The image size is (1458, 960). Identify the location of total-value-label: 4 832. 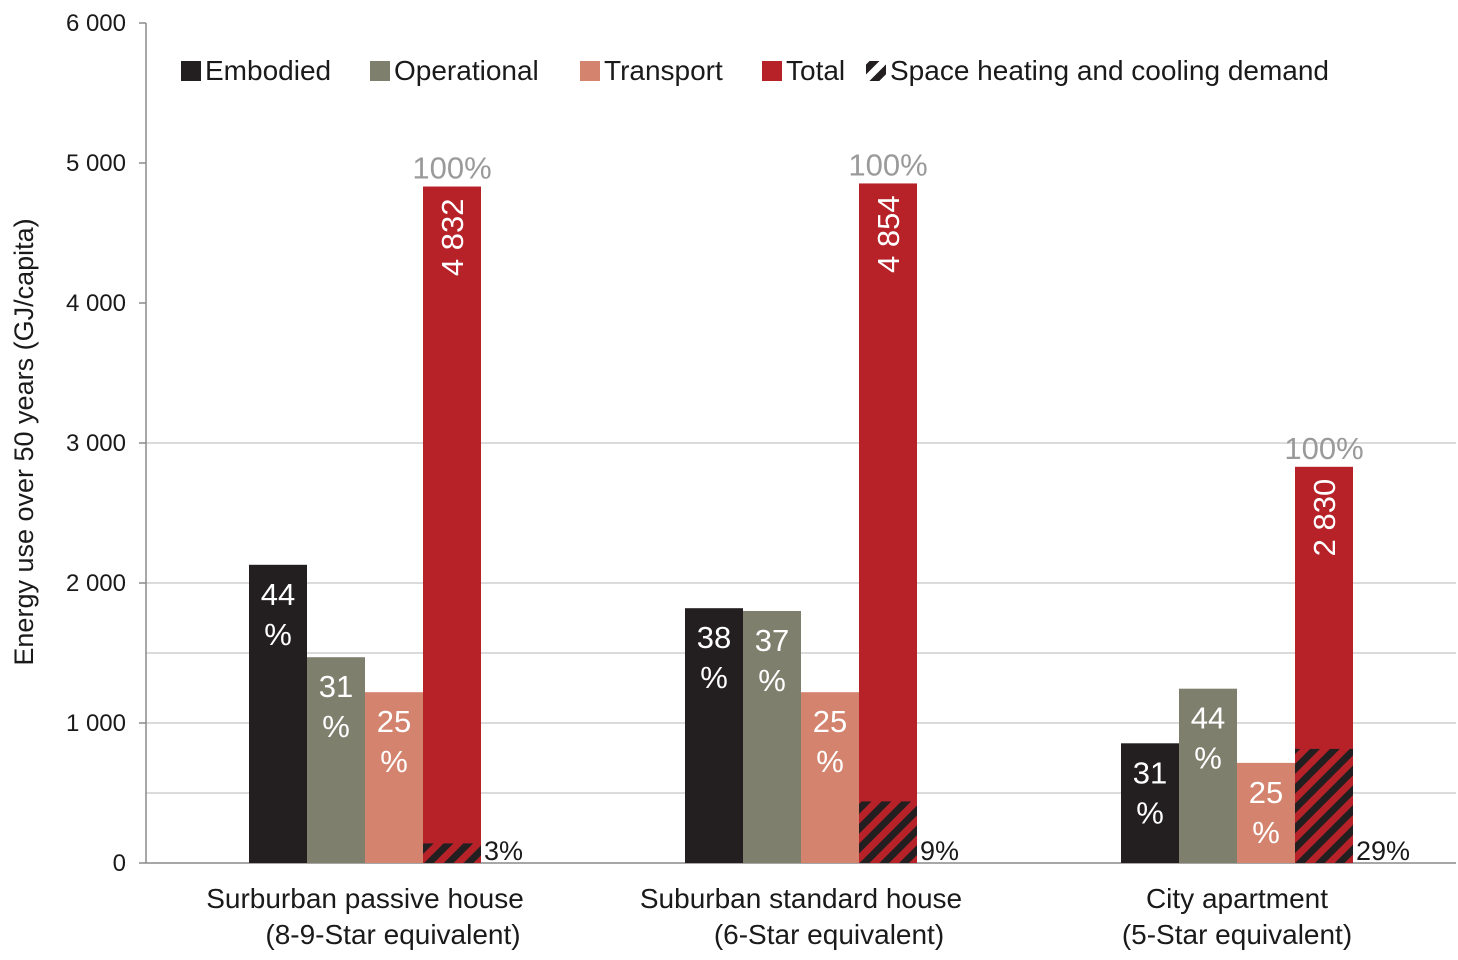
(452, 238).